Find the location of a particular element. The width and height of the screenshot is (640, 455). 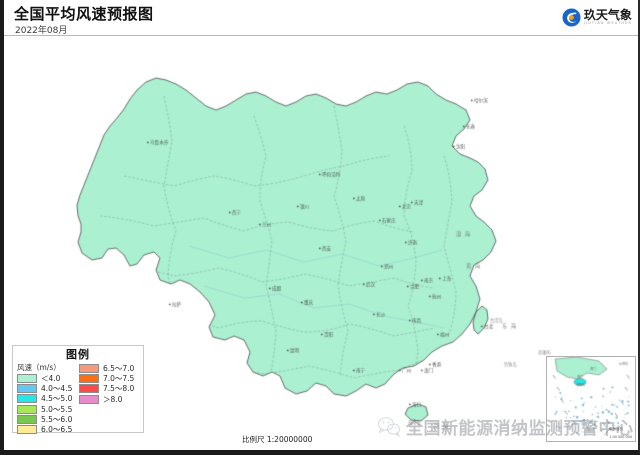

legend-item-label: ＞8.0 is located at coordinates (112, 399).